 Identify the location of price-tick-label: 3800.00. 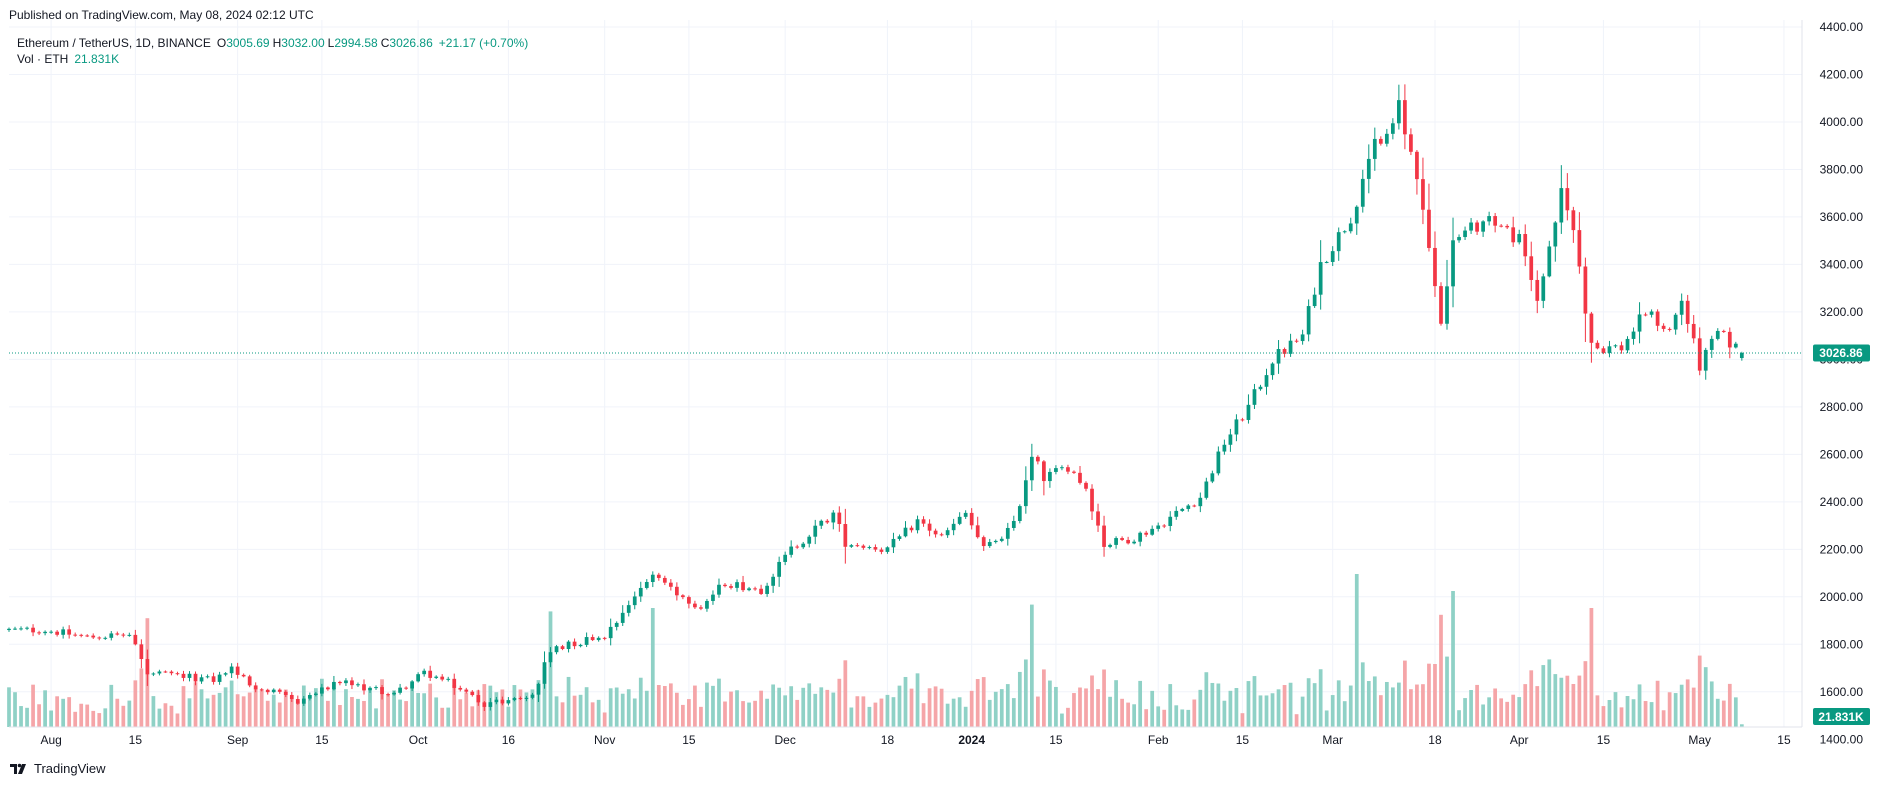
(1842, 169).